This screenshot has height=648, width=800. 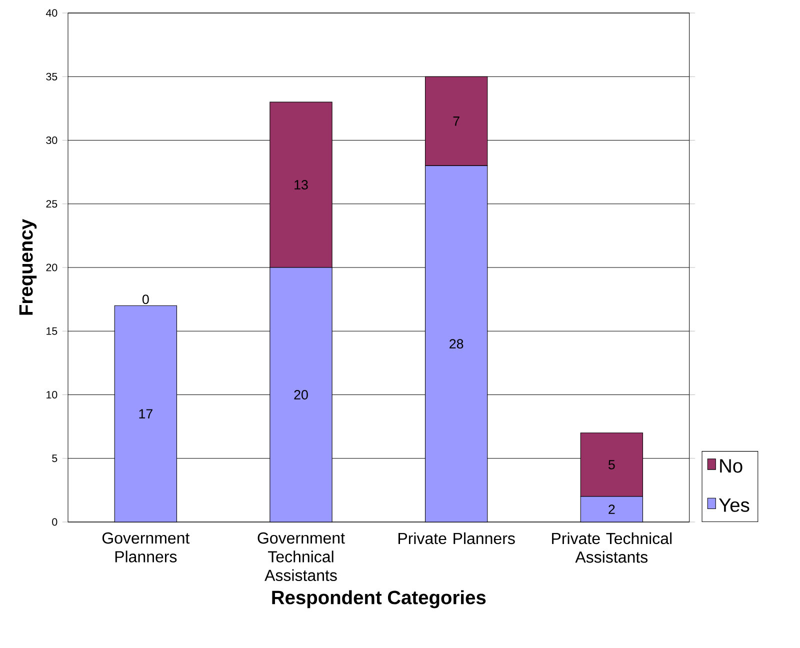 I want to click on x-tick-label: Government Technical Assistants, so click(x=301, y=557).